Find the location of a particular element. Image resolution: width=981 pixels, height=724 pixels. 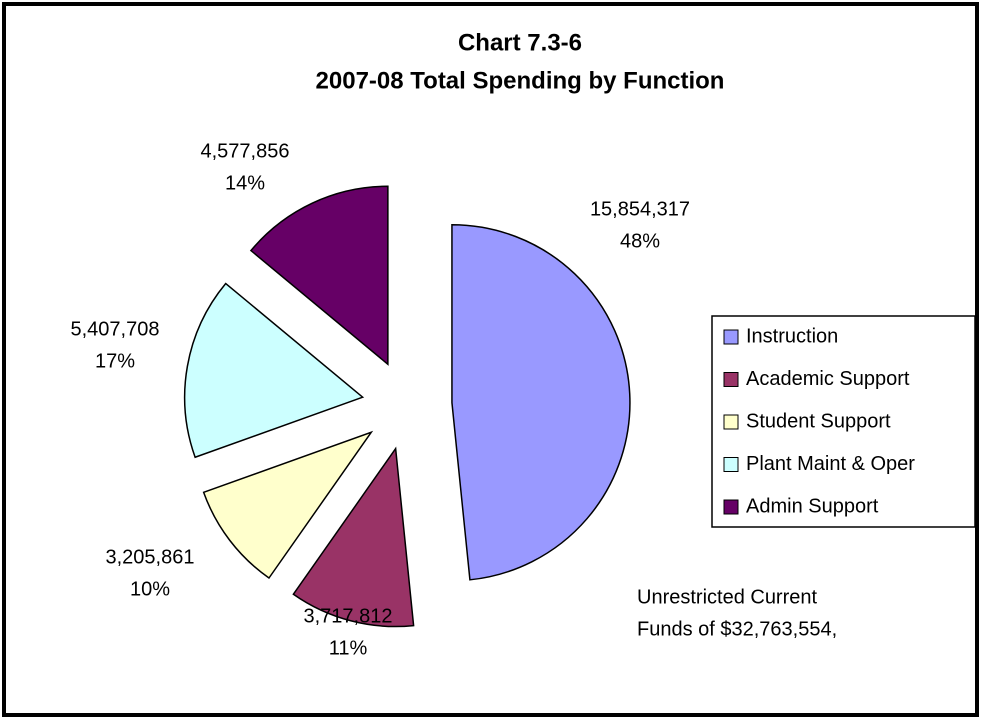

legend-label: Plant Maint & Oper is located at coordinates (830, 464).